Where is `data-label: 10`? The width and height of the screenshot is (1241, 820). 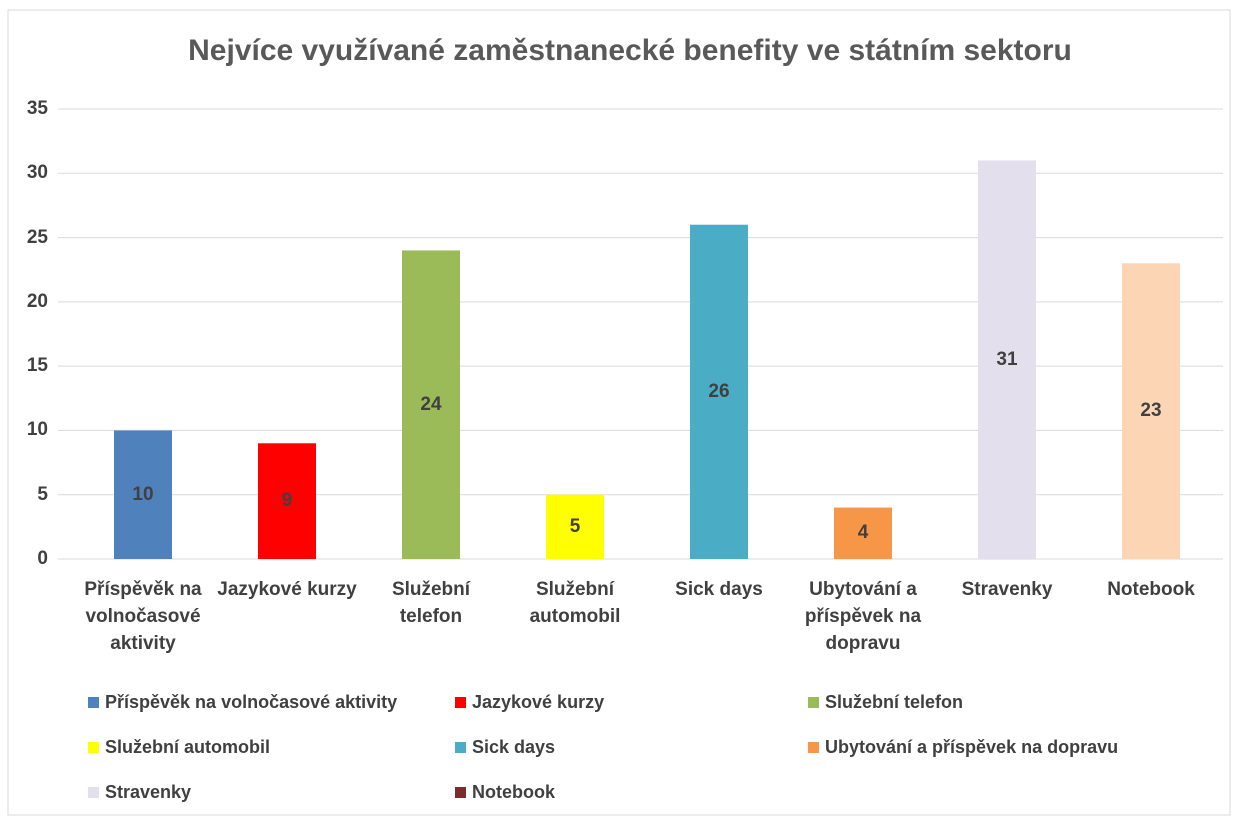
data-label: 10 is located at coordinates (143, 494).